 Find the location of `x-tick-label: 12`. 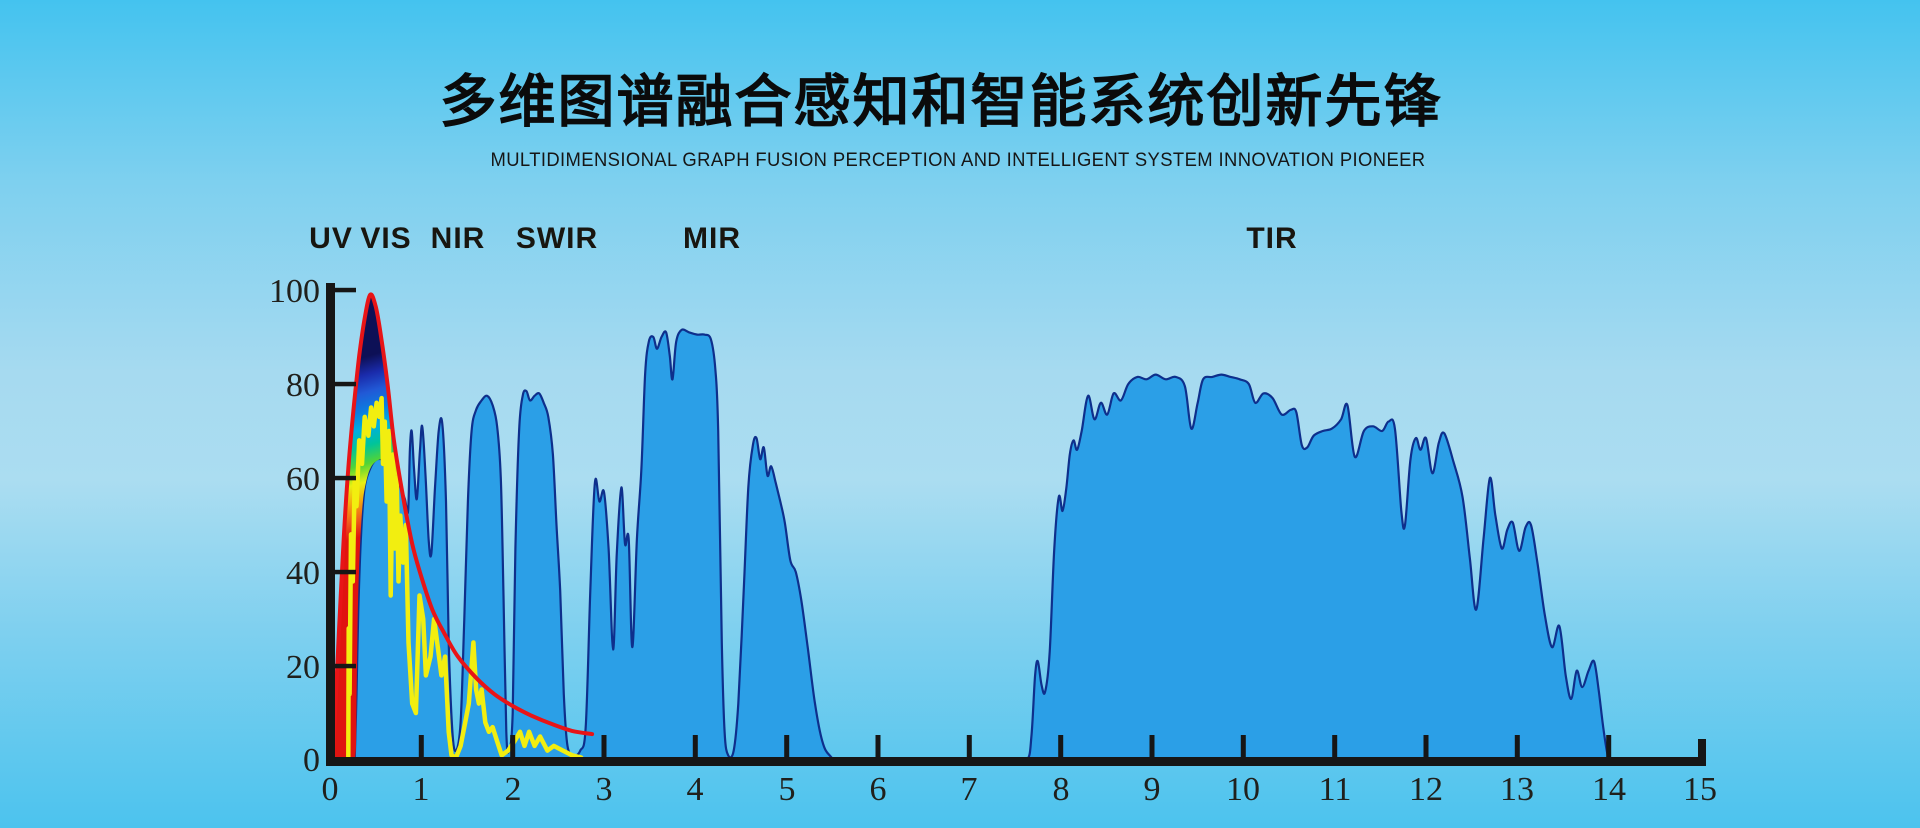

x-tick-label: 12 is located at coordinates (1426, 789).